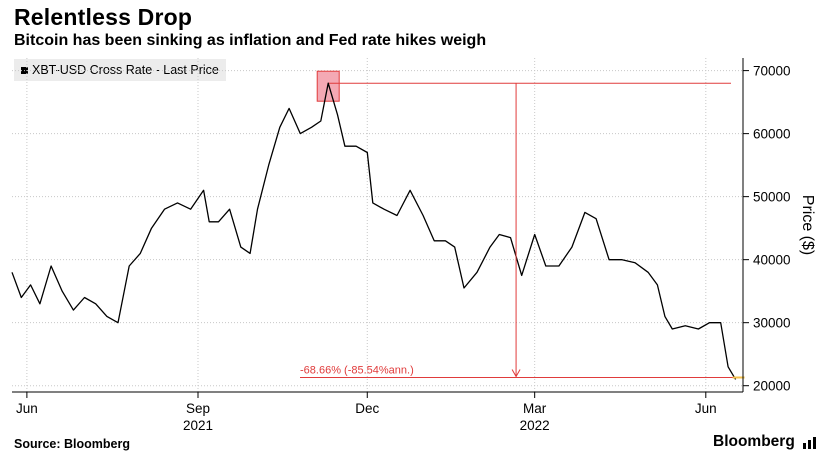 This screenshot has width=831, height=473. Describe the element at coordinates (772, 197) in the screenshot. I see `y-tick-label: 50000` at that location.